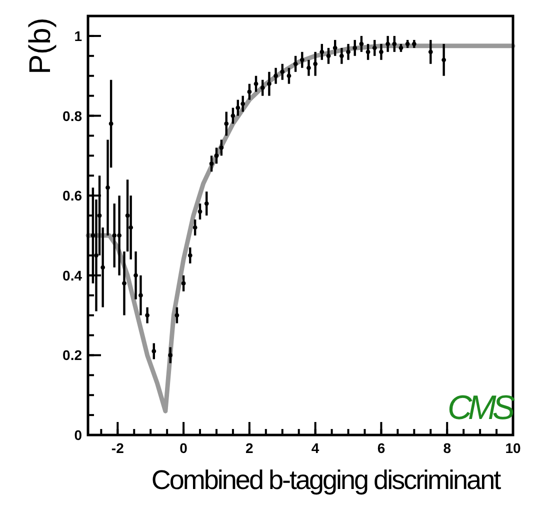  Describe the element at coordinates (447, 448) in the screenshot. I see `x-tick-label: 8` at that location.